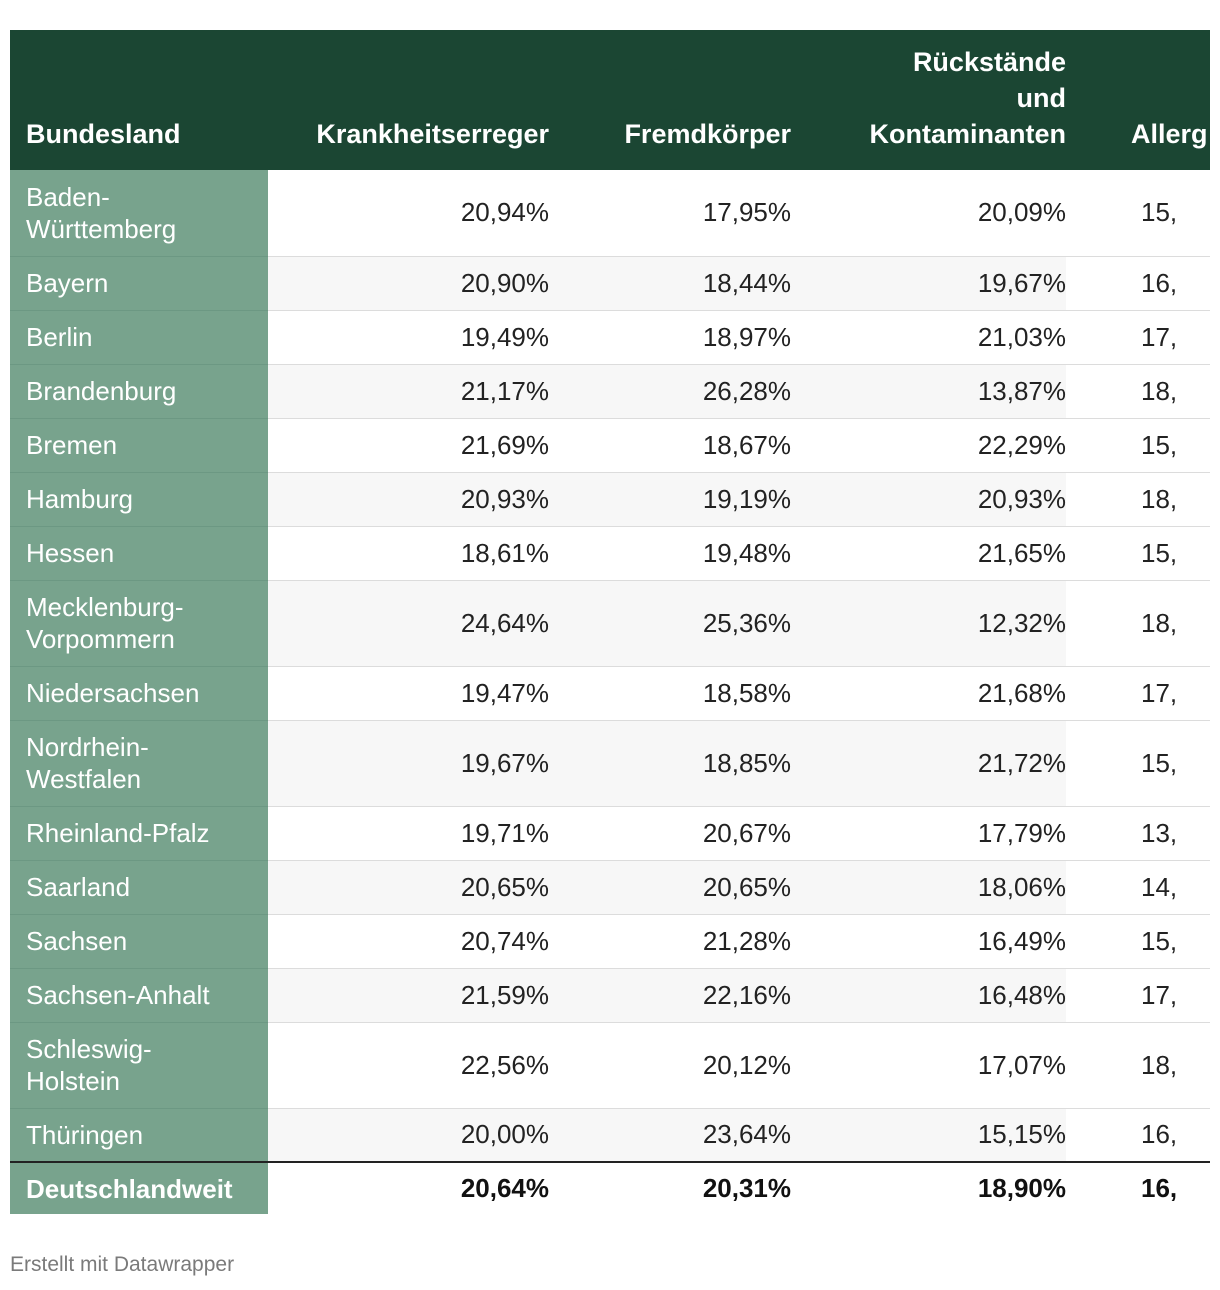  I want to click on row-label: Thüringen, so click(139, 1135).